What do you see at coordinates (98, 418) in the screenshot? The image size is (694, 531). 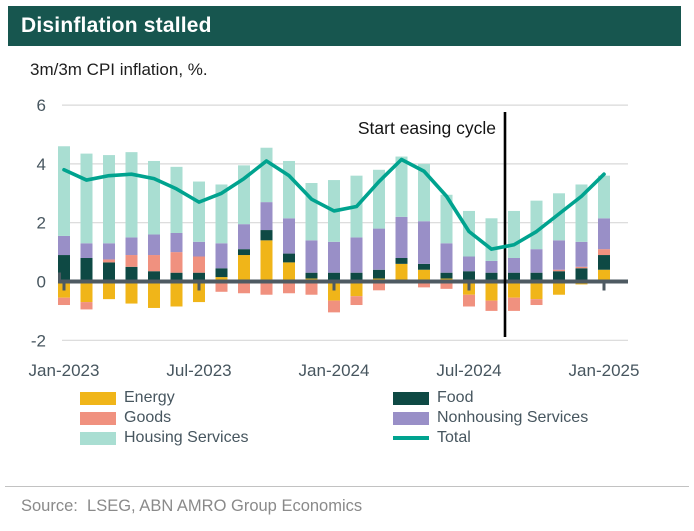 I see `goods-swatch` at bounding box center [98, 418].